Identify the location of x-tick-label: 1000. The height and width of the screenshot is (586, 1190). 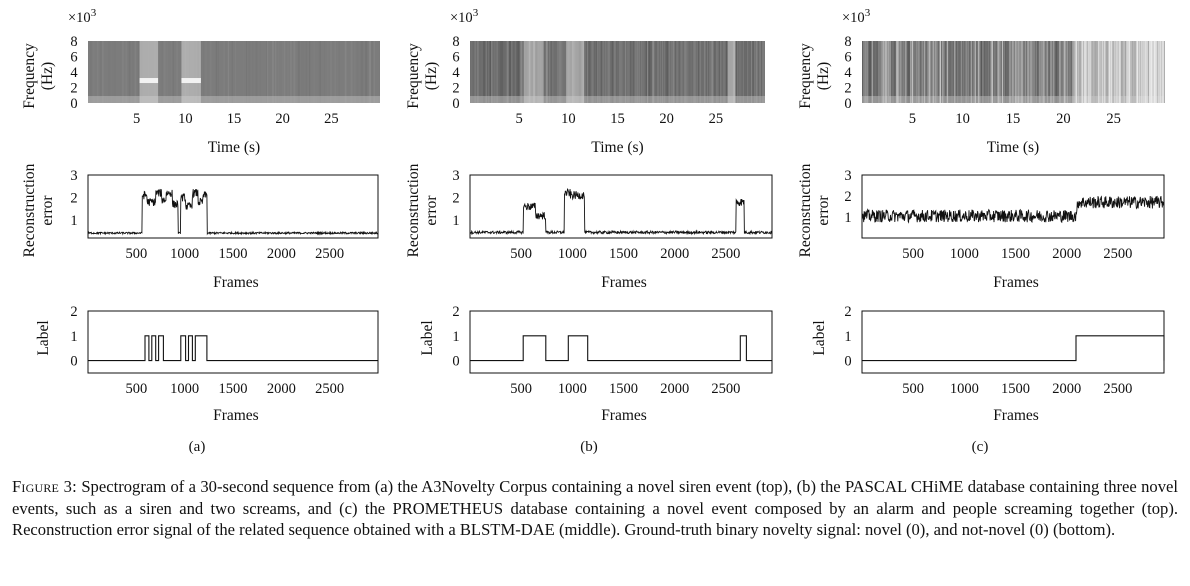
(184, 389).